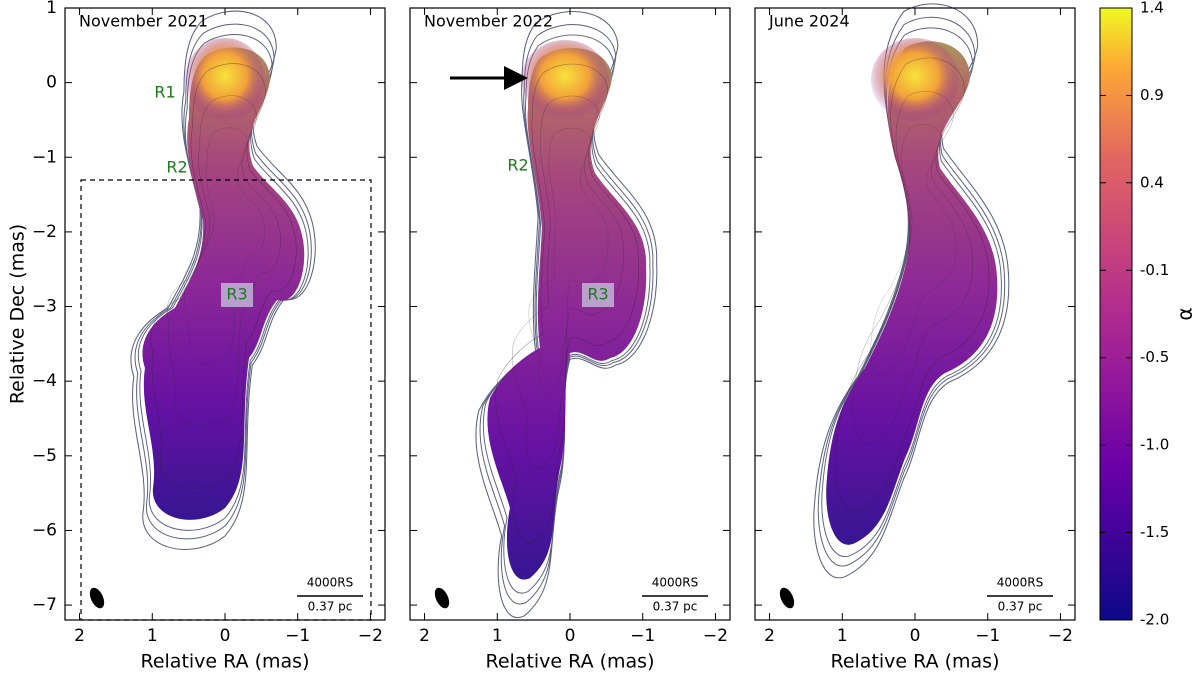 This screenshot has height=680, width=1200. I want to click on colorbar-label: α, so click(1185, 313).